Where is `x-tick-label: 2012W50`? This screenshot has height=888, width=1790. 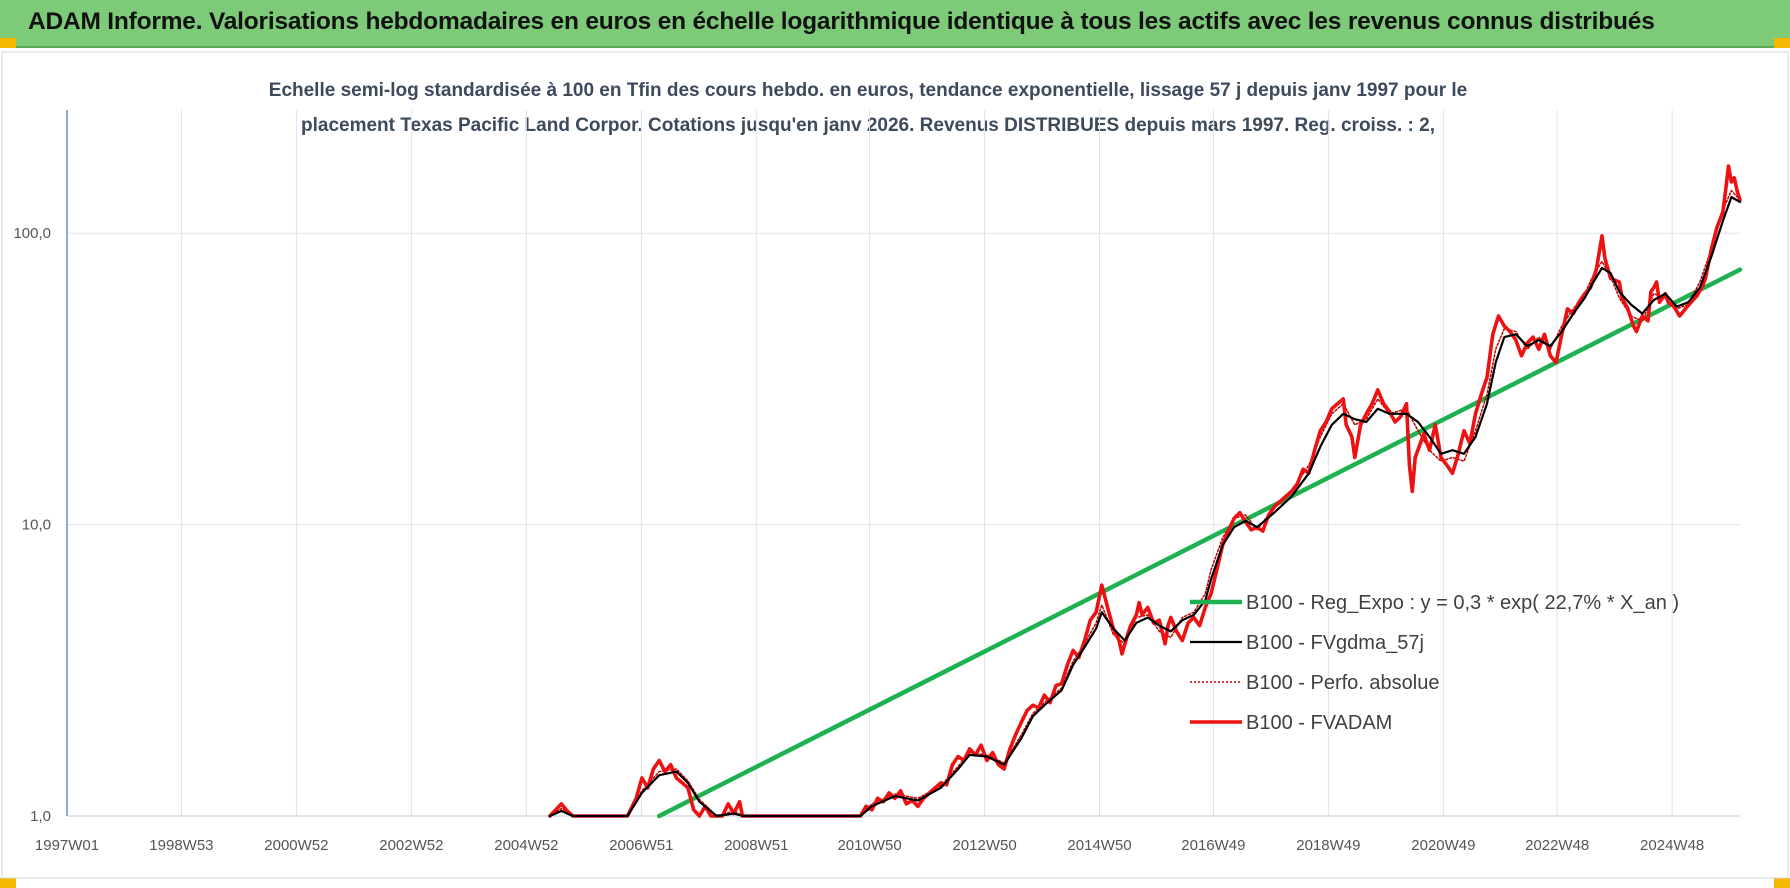
x-tick-label: 2012W50 is located at coordinates (984, 845).